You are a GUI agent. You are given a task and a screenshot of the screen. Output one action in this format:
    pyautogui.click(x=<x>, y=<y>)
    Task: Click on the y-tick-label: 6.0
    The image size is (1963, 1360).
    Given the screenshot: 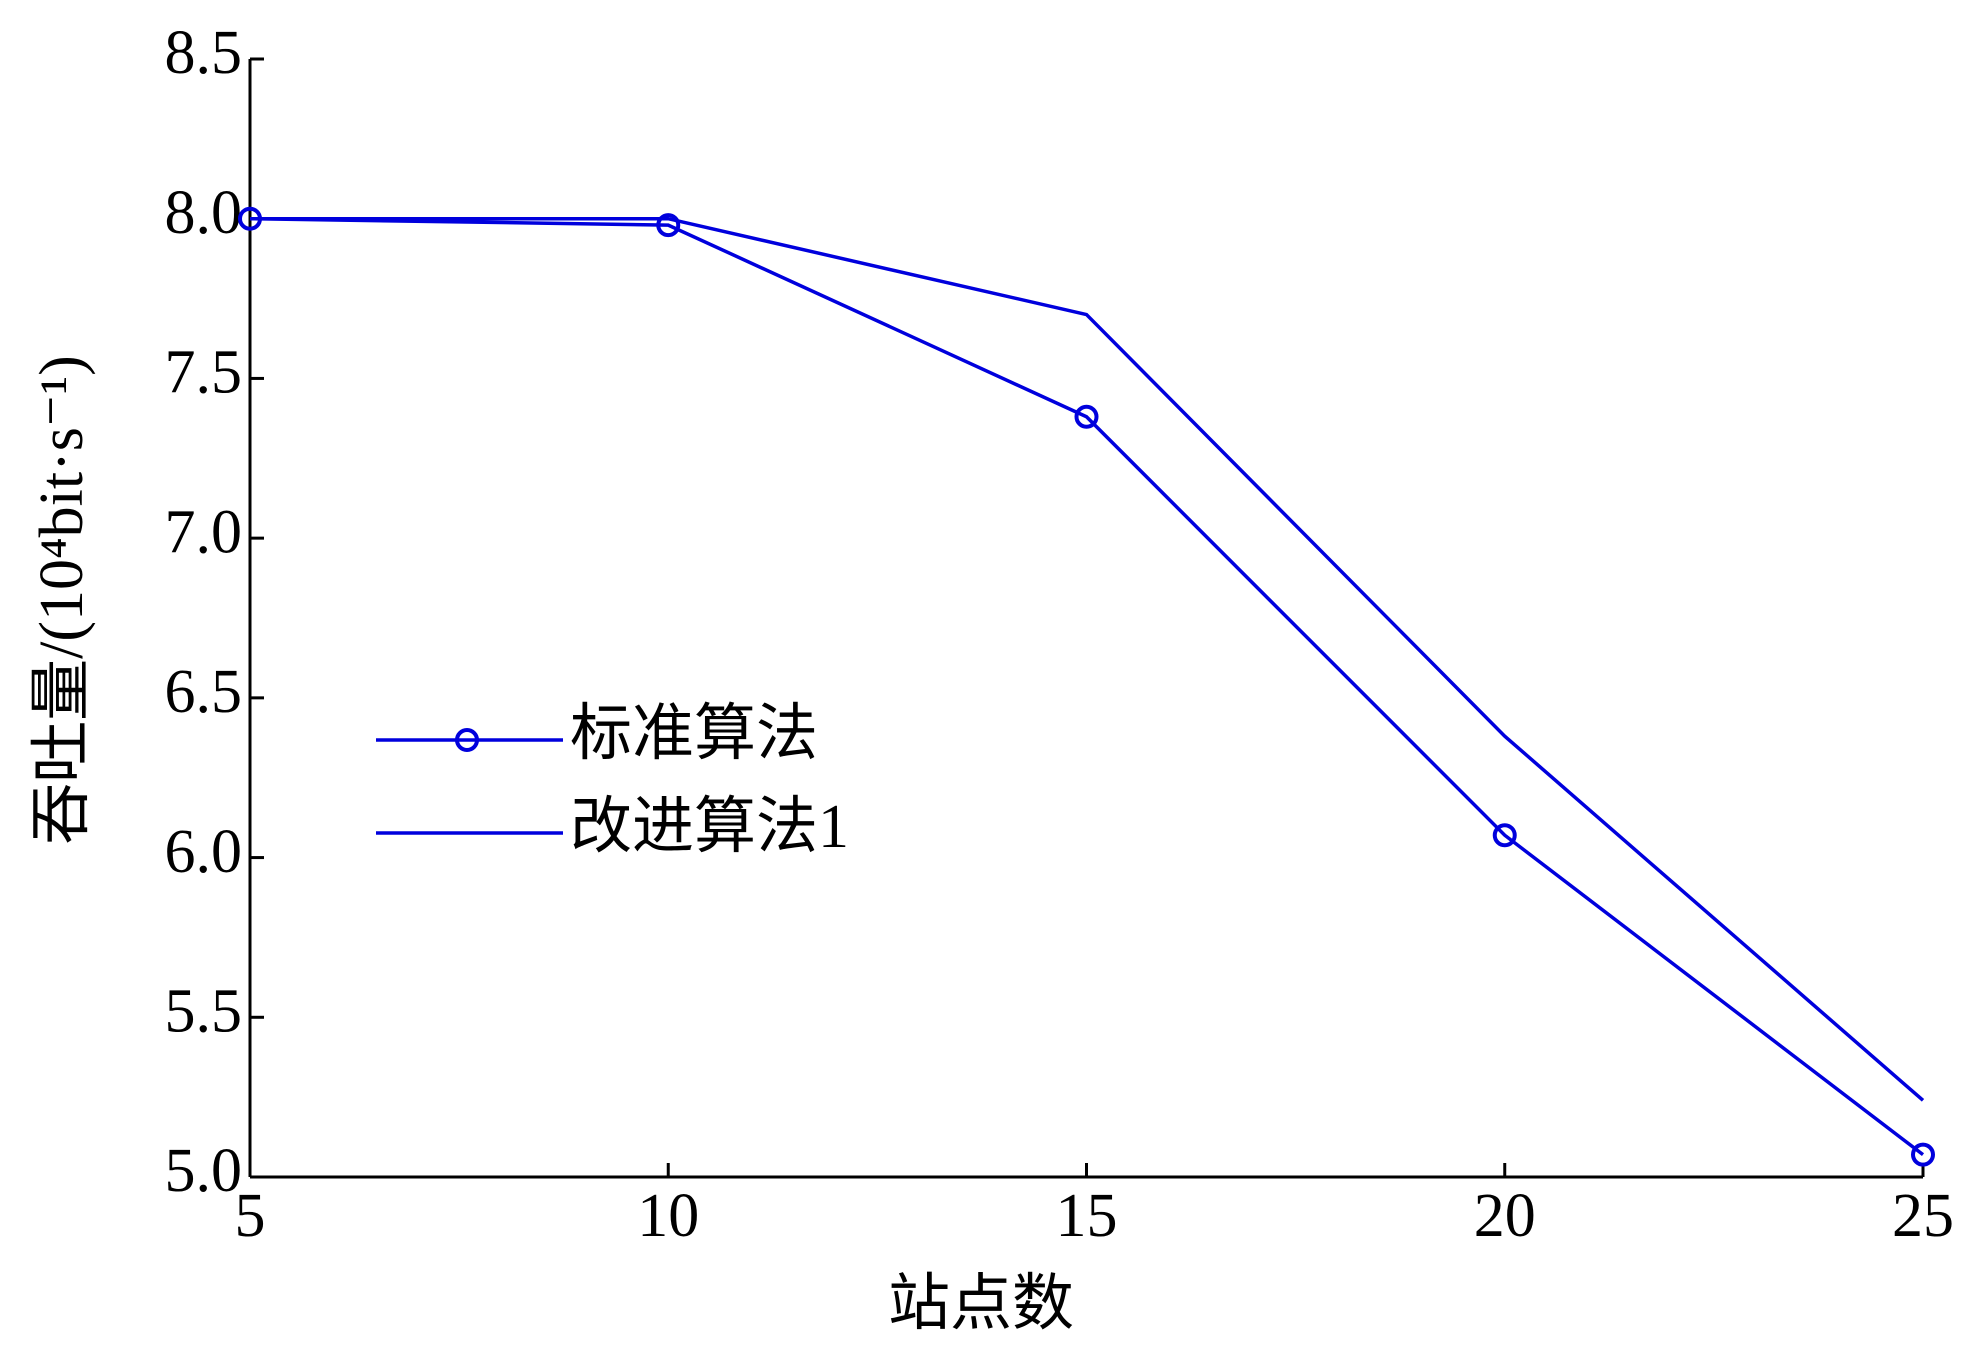 What is the action you would take?
    pyautogui.click(x=204, y=852)
    